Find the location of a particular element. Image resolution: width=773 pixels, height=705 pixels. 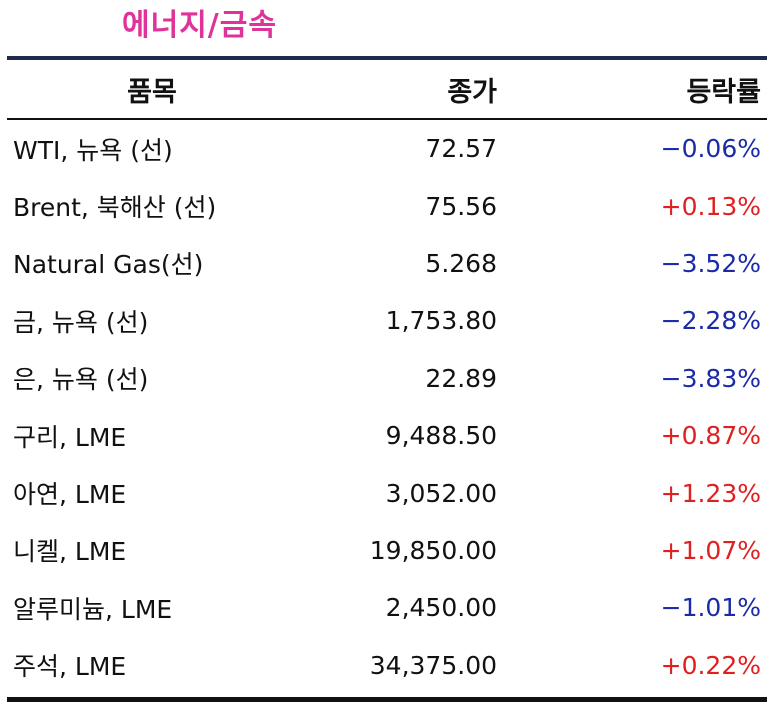

header-change: 등락률 is located at coordinates (723, 92).